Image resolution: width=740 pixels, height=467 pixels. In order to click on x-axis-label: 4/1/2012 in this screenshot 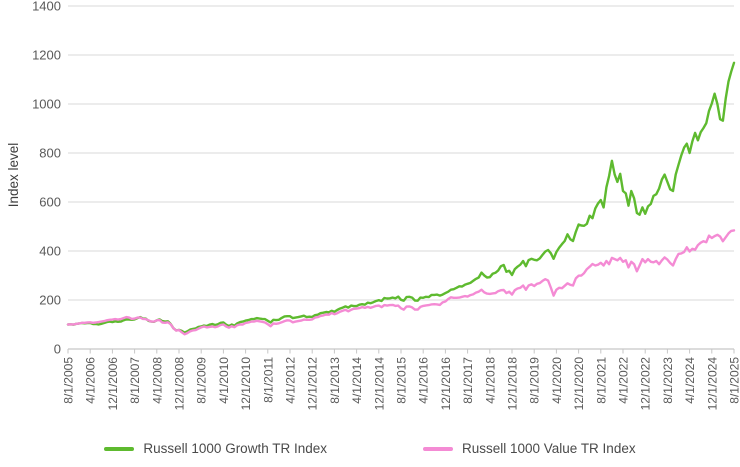, I will do `click(291, 380)`.